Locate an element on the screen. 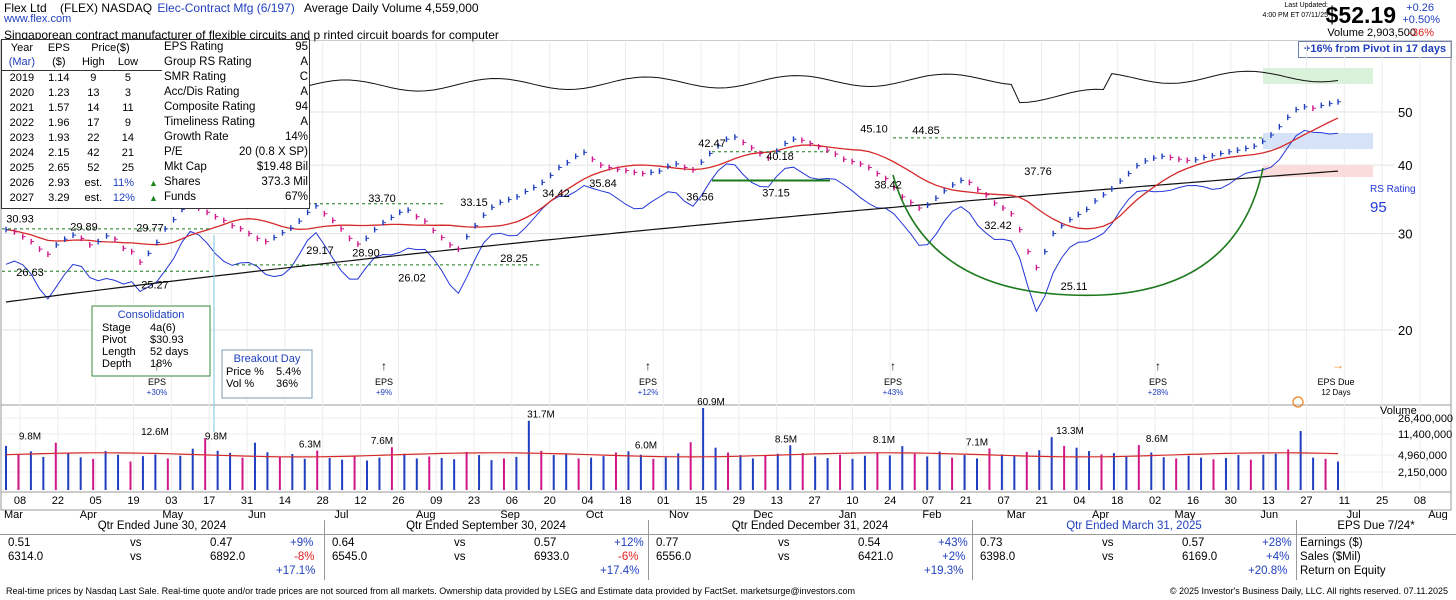 This screenshot has width=1456, height=600. eps-cell-year: 2021 is located at coordinates (22, 107).